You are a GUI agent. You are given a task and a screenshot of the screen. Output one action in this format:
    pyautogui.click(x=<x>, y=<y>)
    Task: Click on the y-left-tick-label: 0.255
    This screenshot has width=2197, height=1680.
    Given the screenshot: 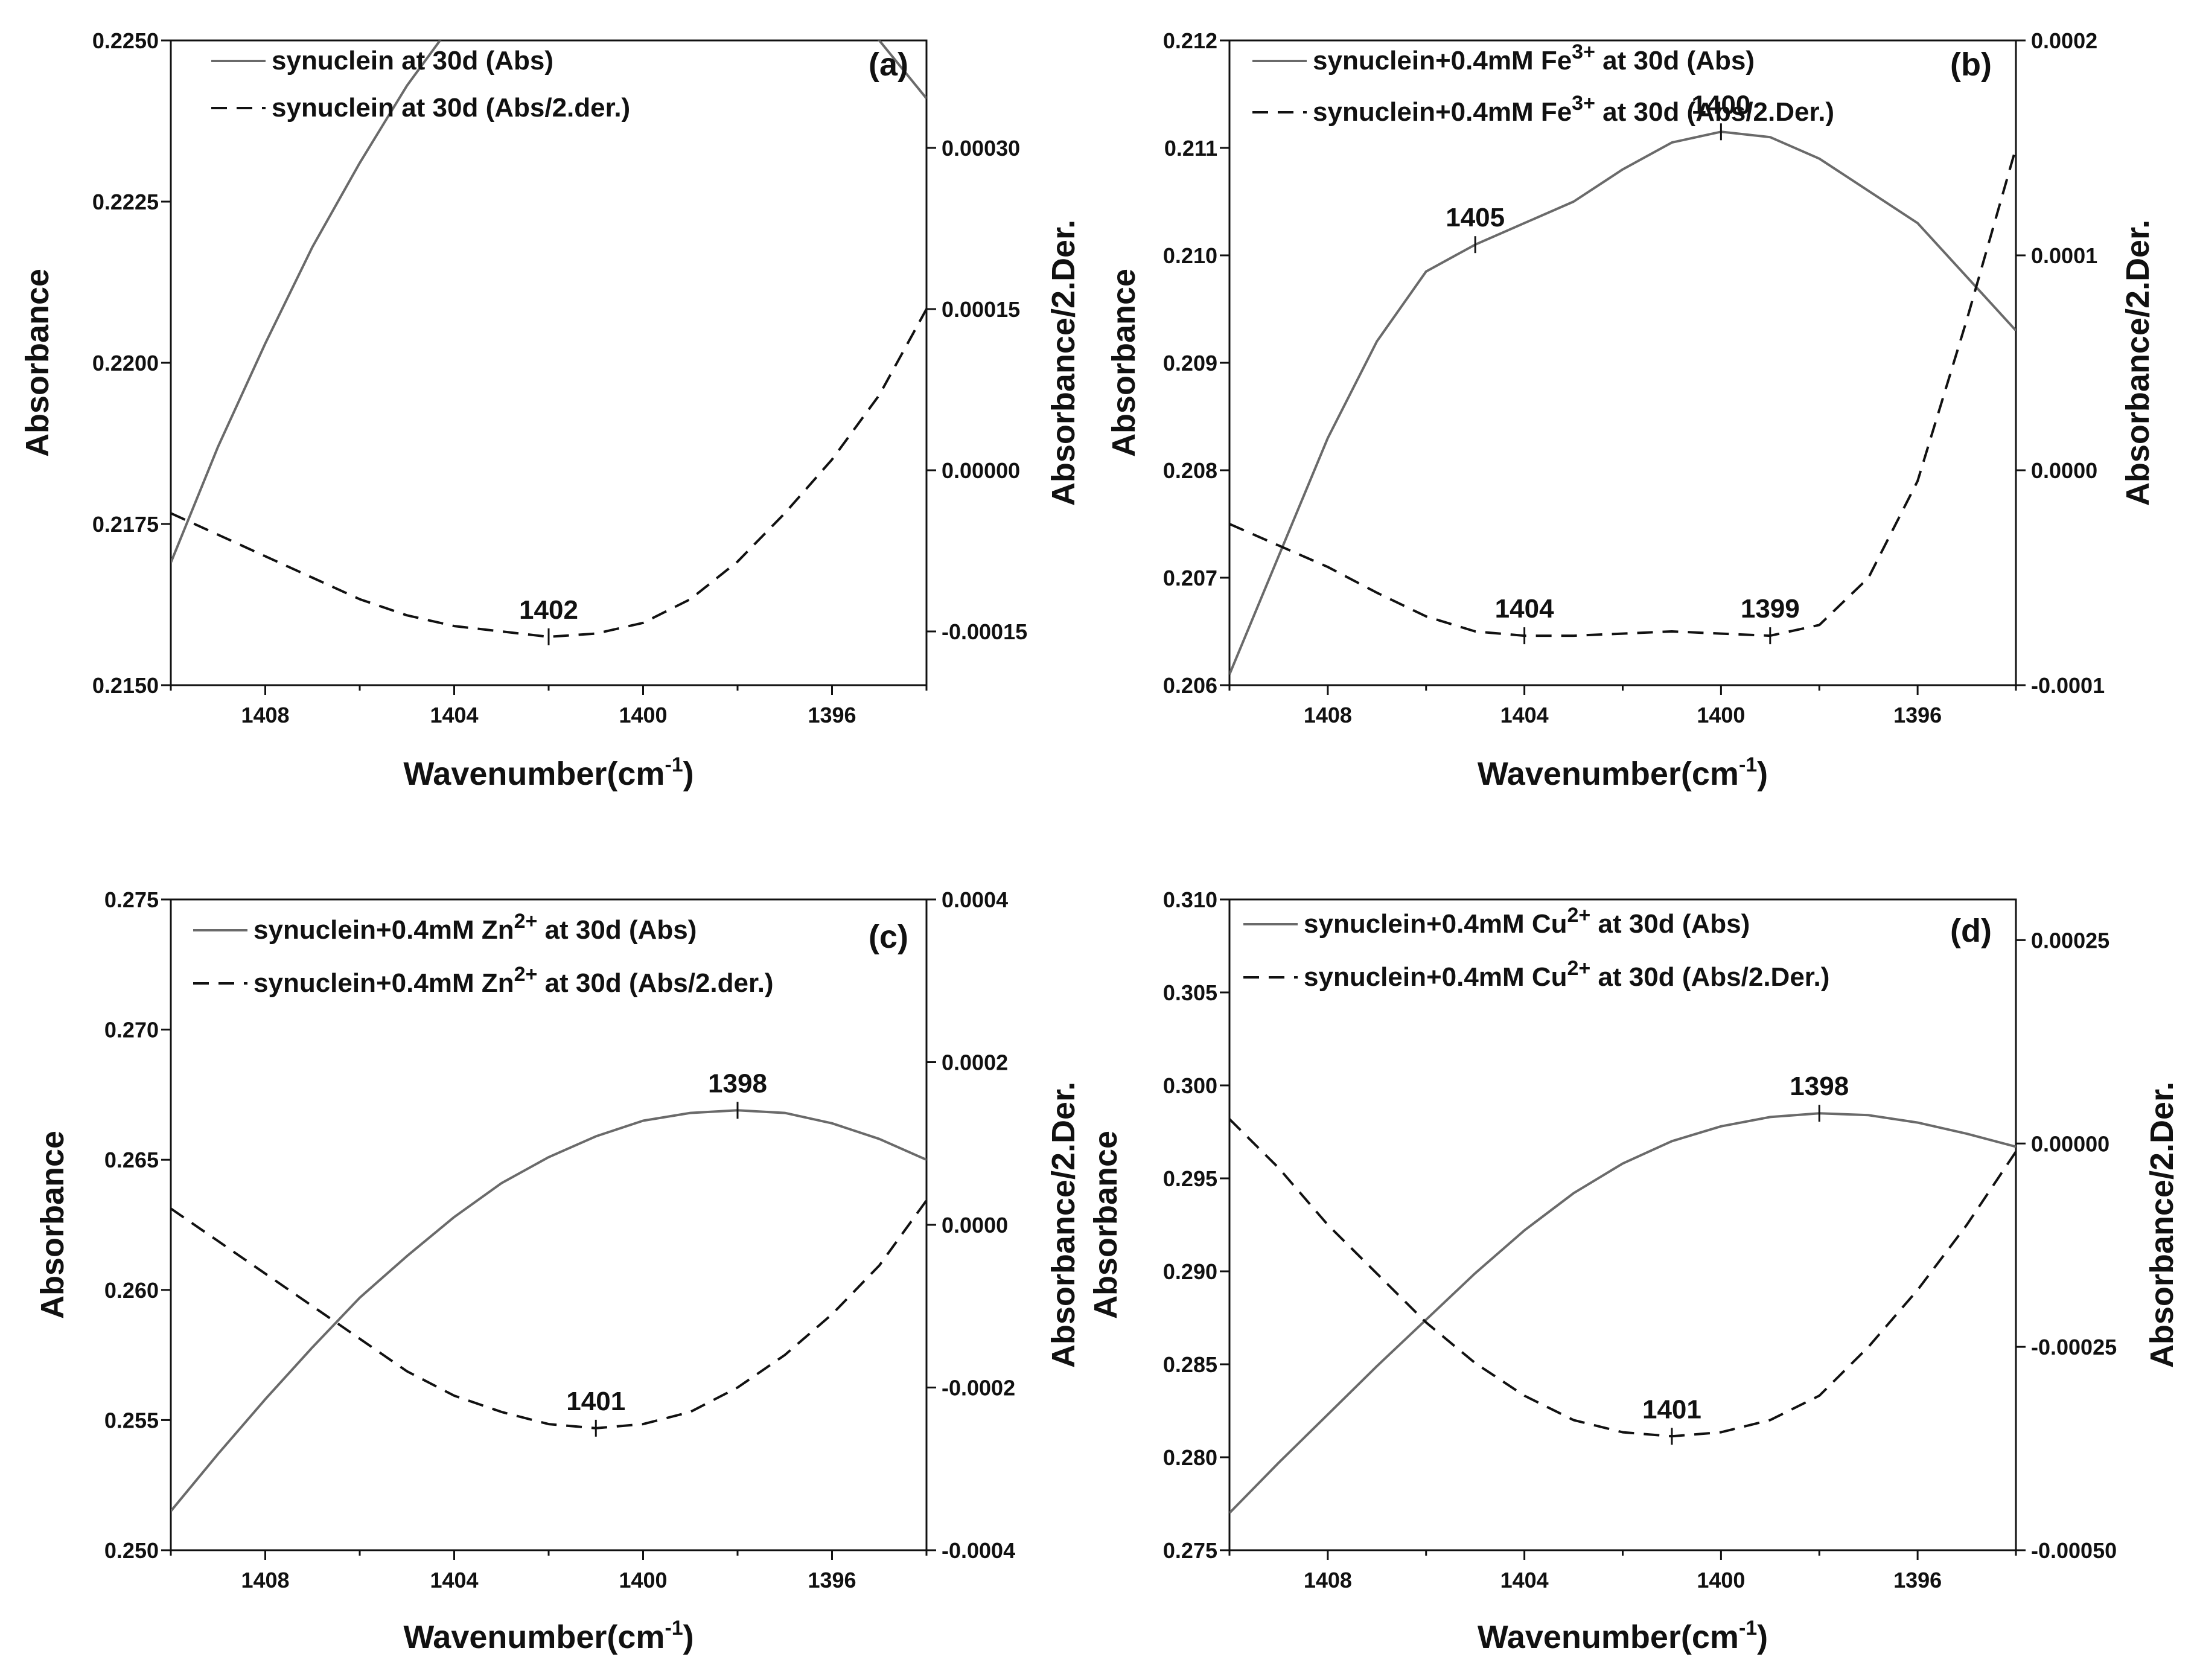 What is the action you would take?
    pyautogui.click(x=131, y=1420)
    